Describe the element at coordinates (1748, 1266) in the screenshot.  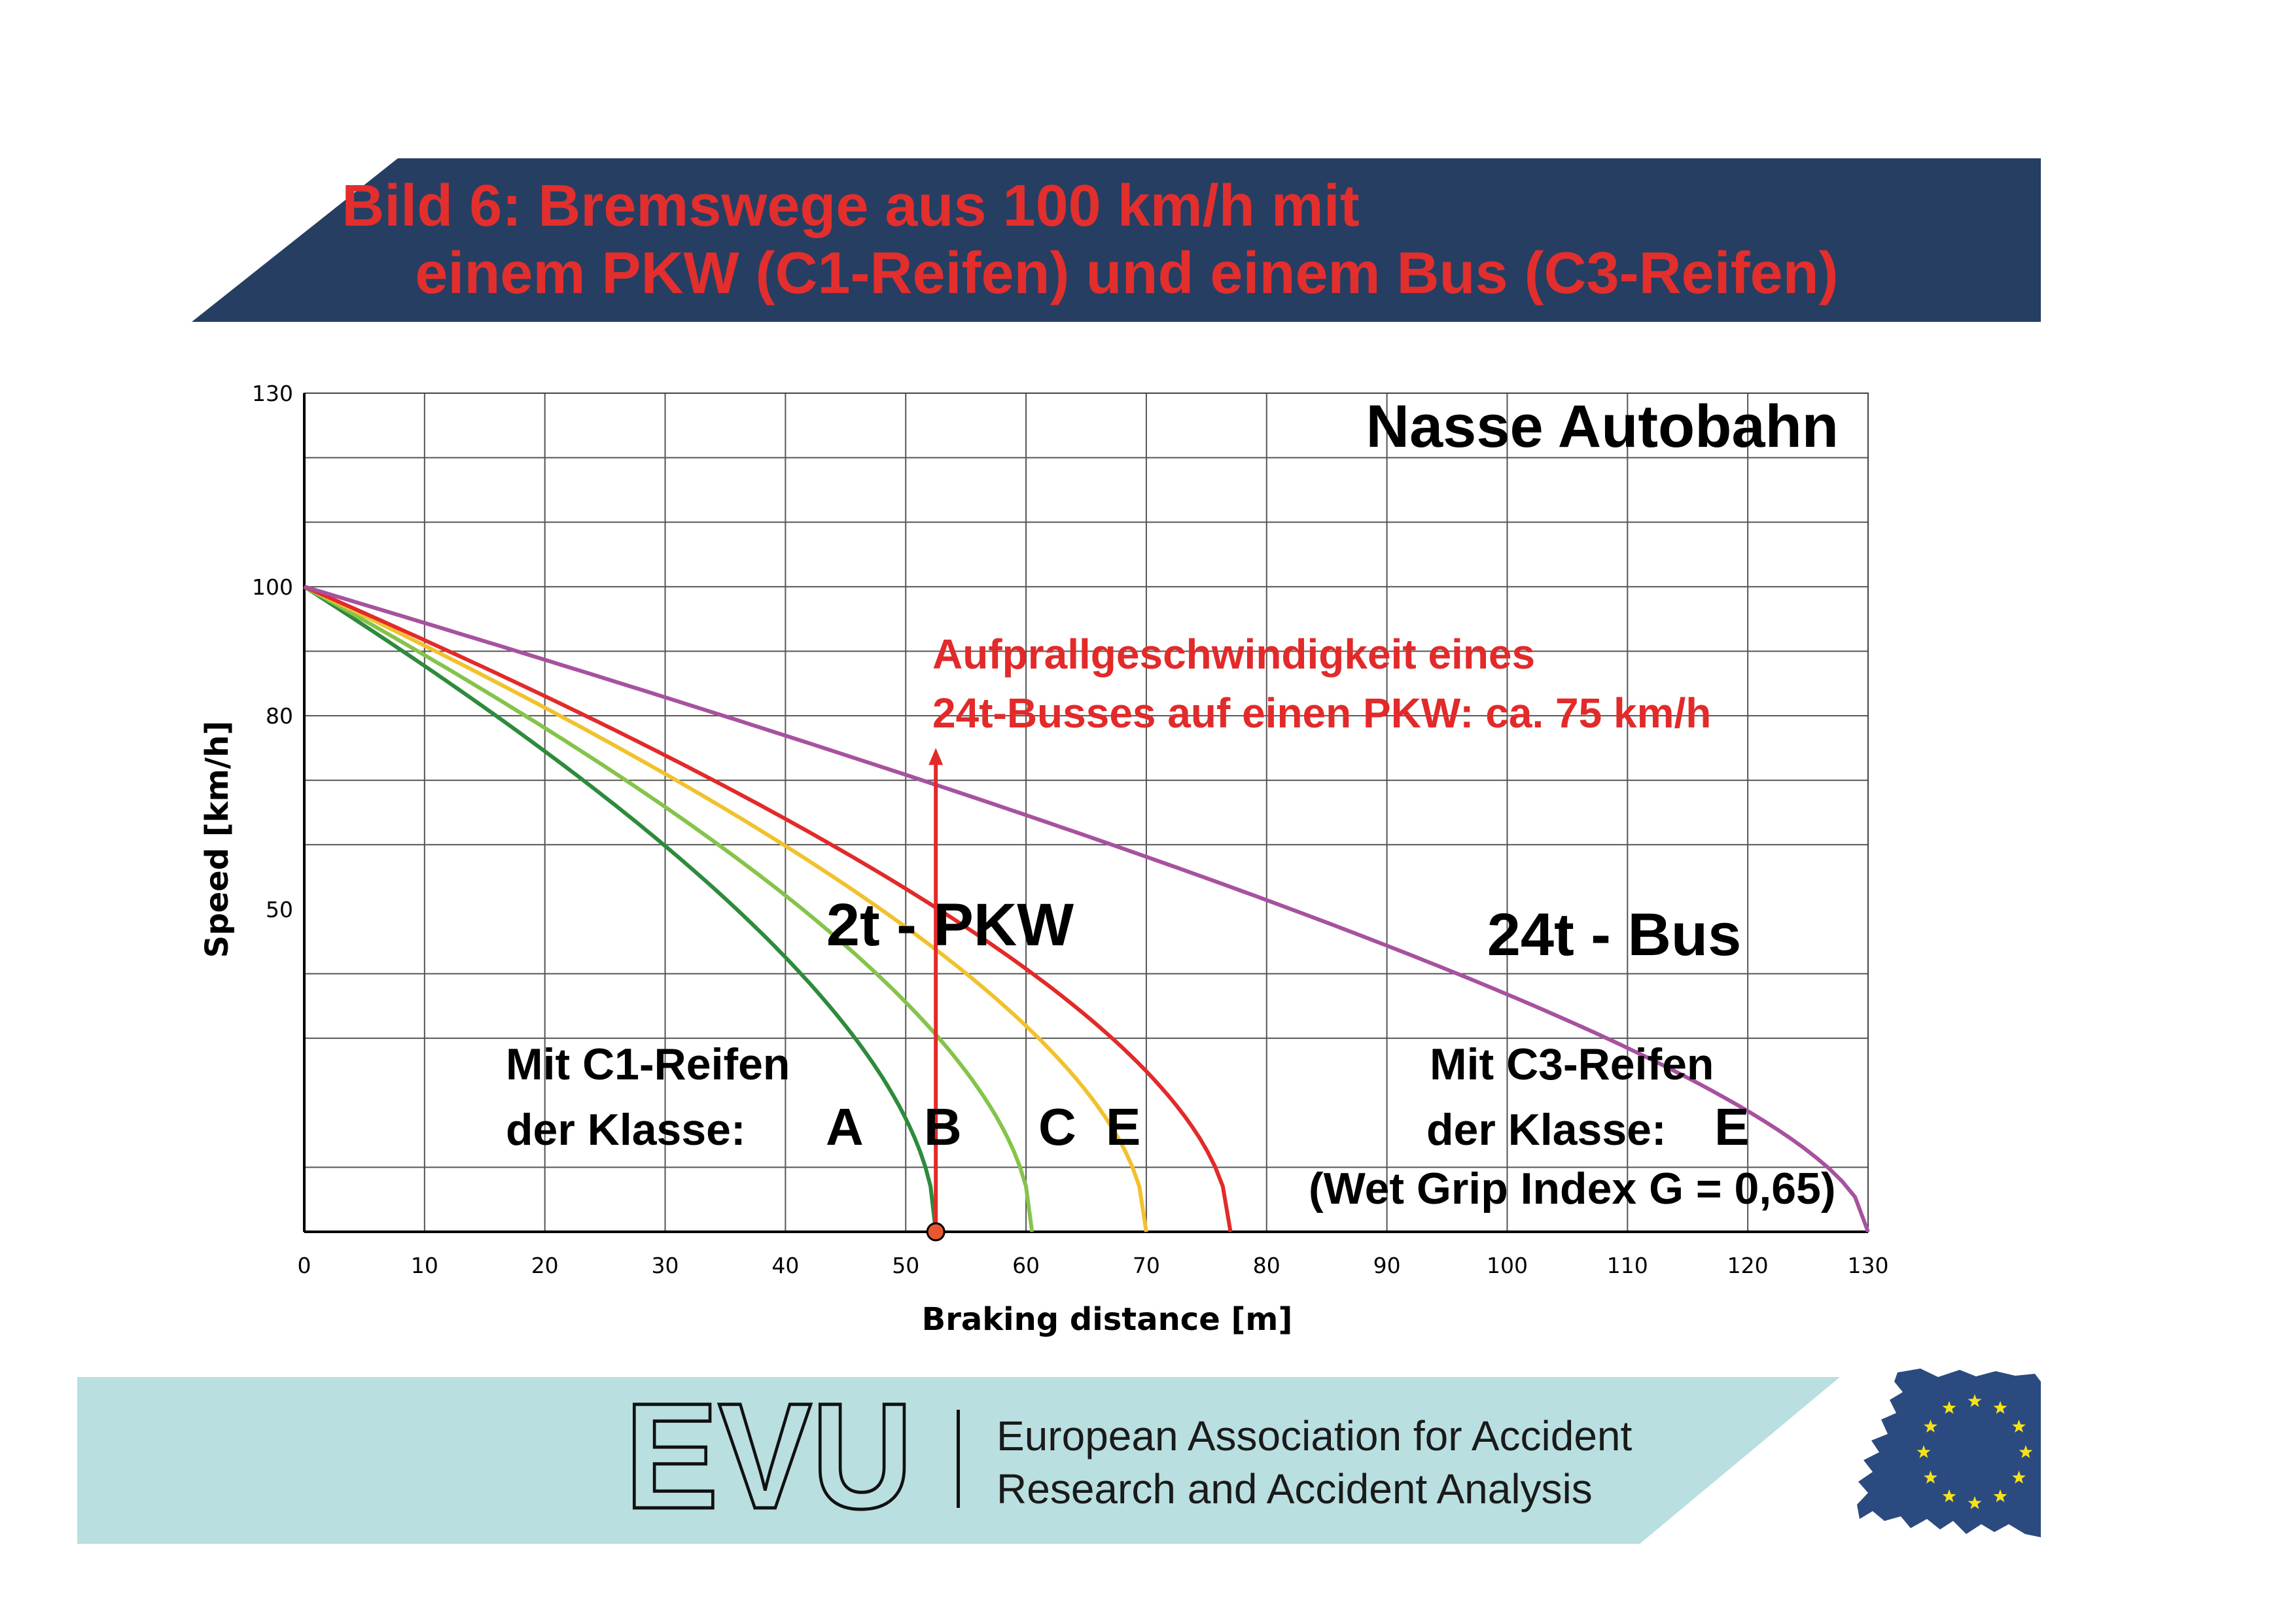
I see `x-tick-label: 120` at that location.